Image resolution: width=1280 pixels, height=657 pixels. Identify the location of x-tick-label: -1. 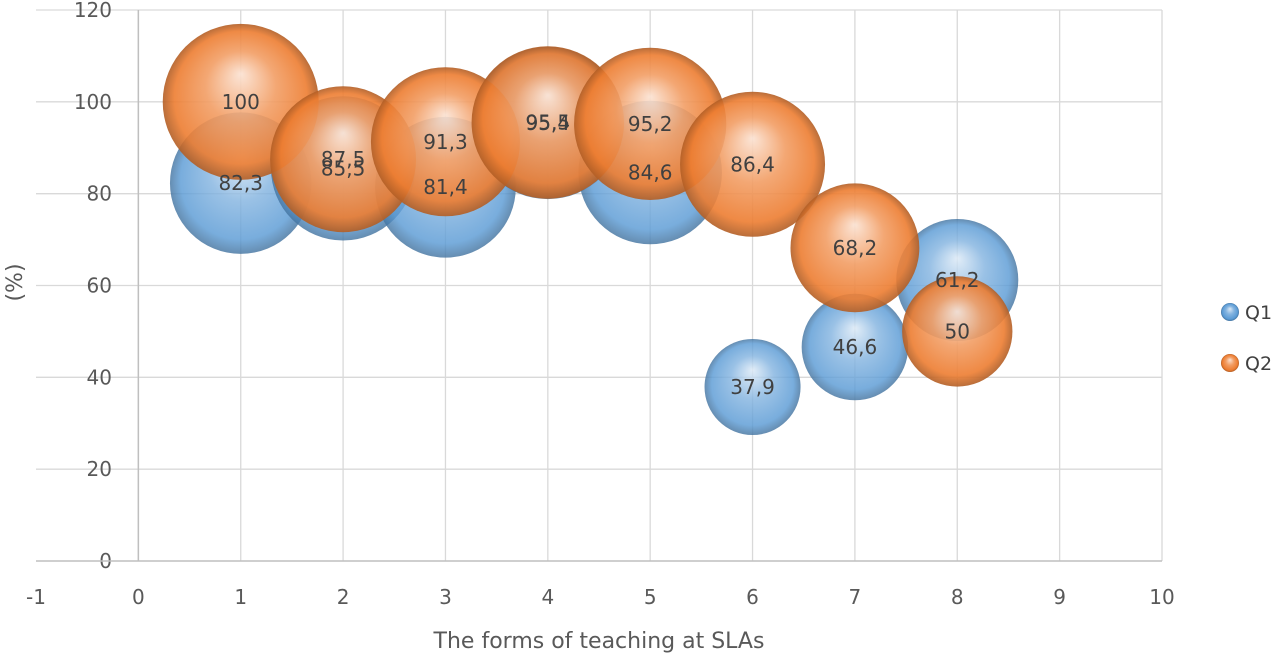
(36, 597).